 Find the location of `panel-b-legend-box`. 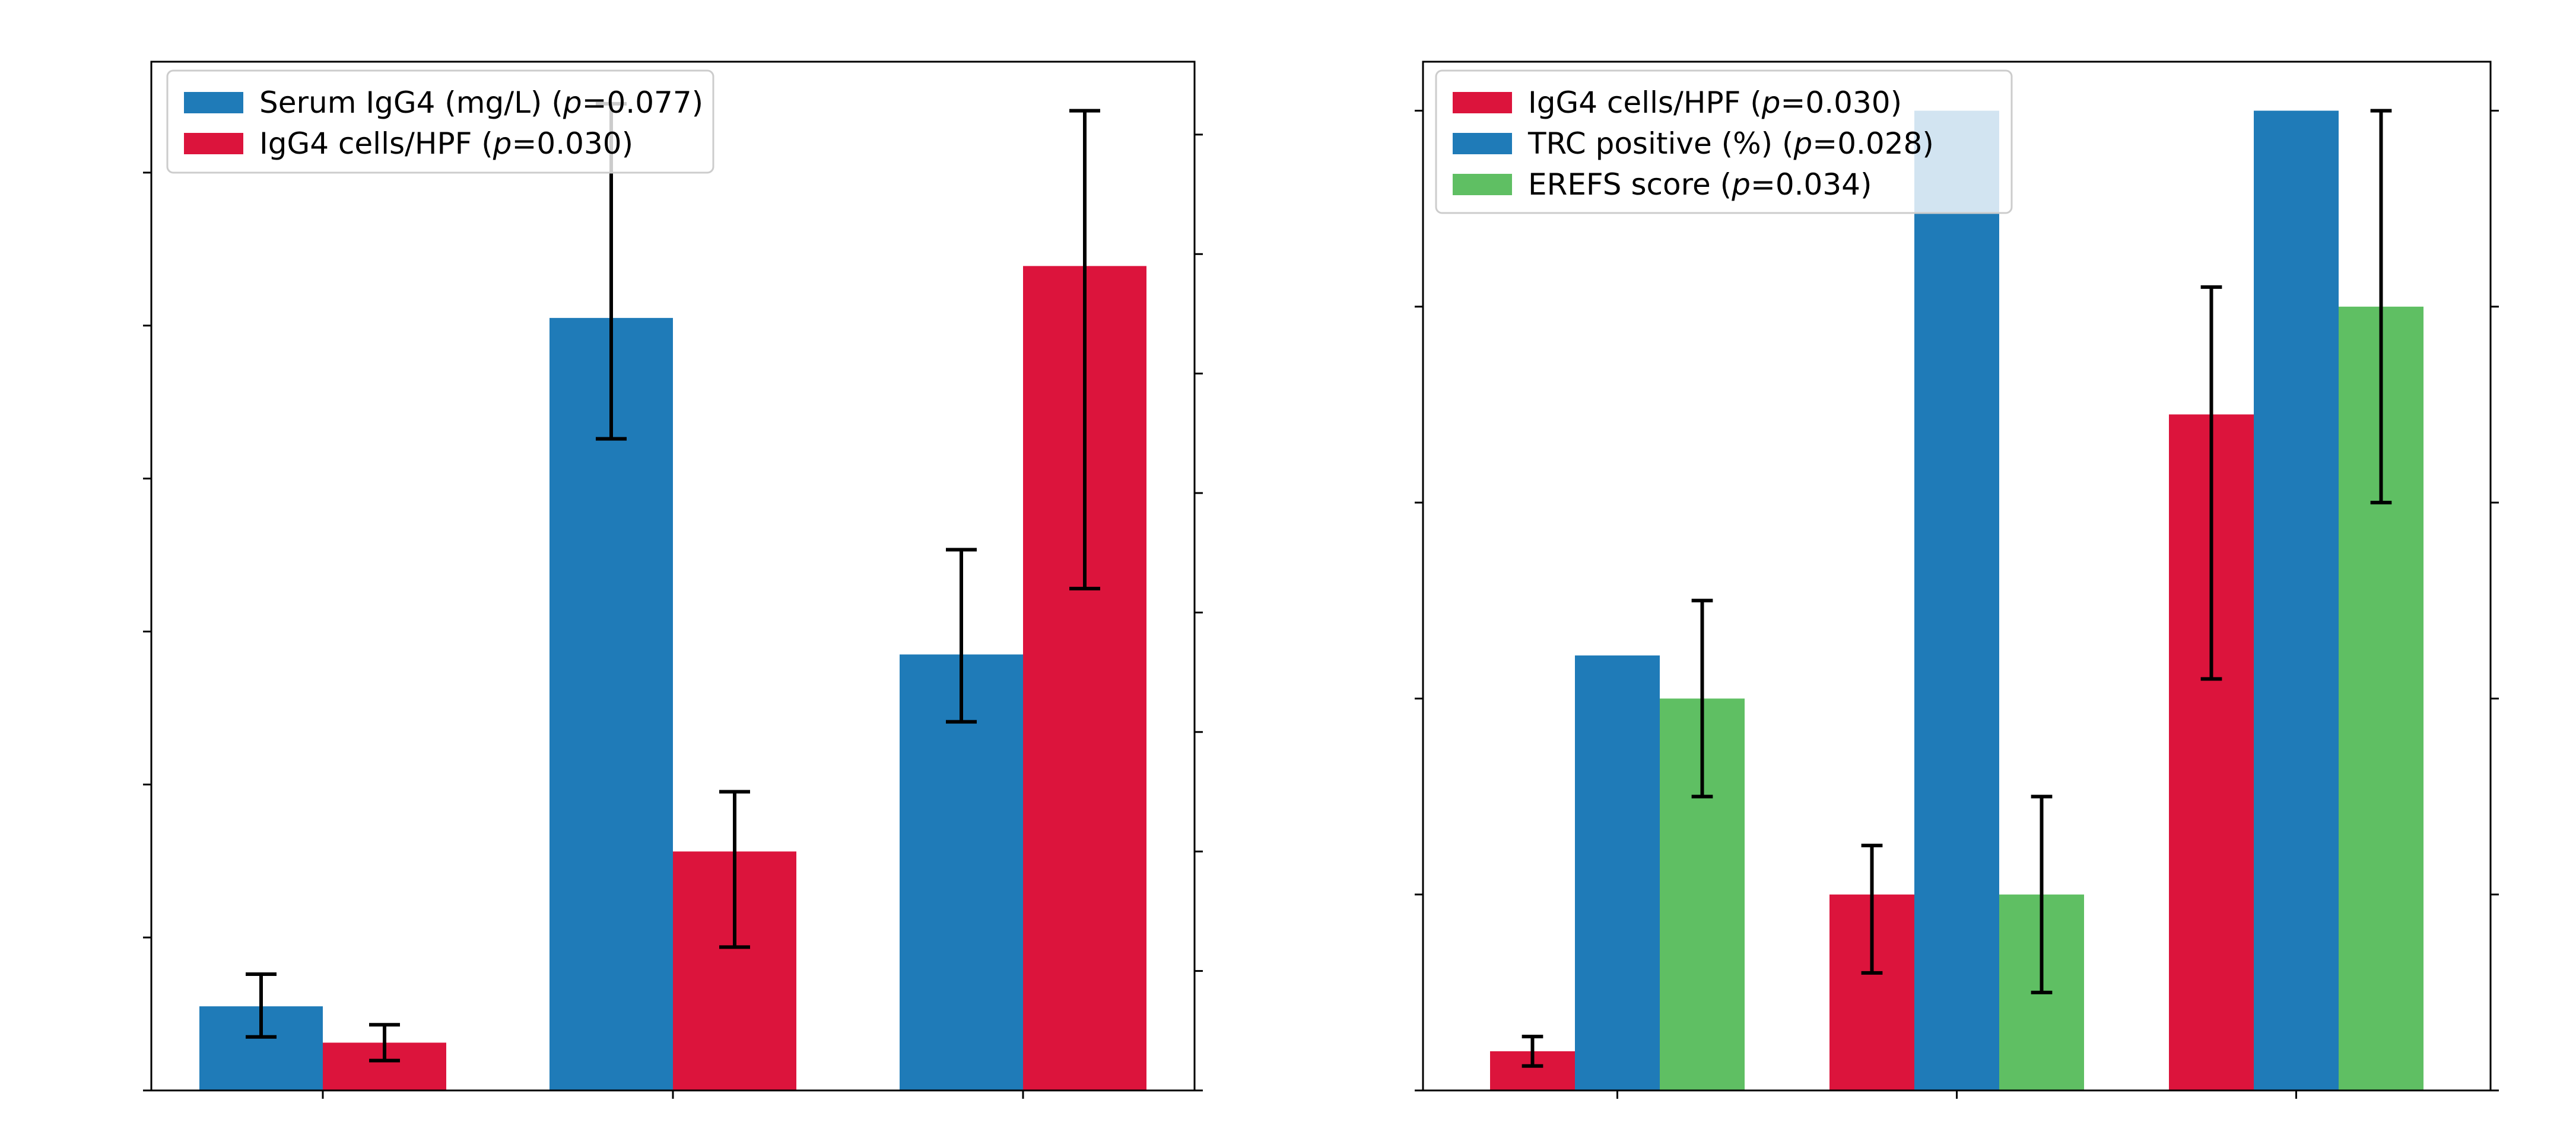

panel-b-legend-box is located at coordinates (1724, 141).